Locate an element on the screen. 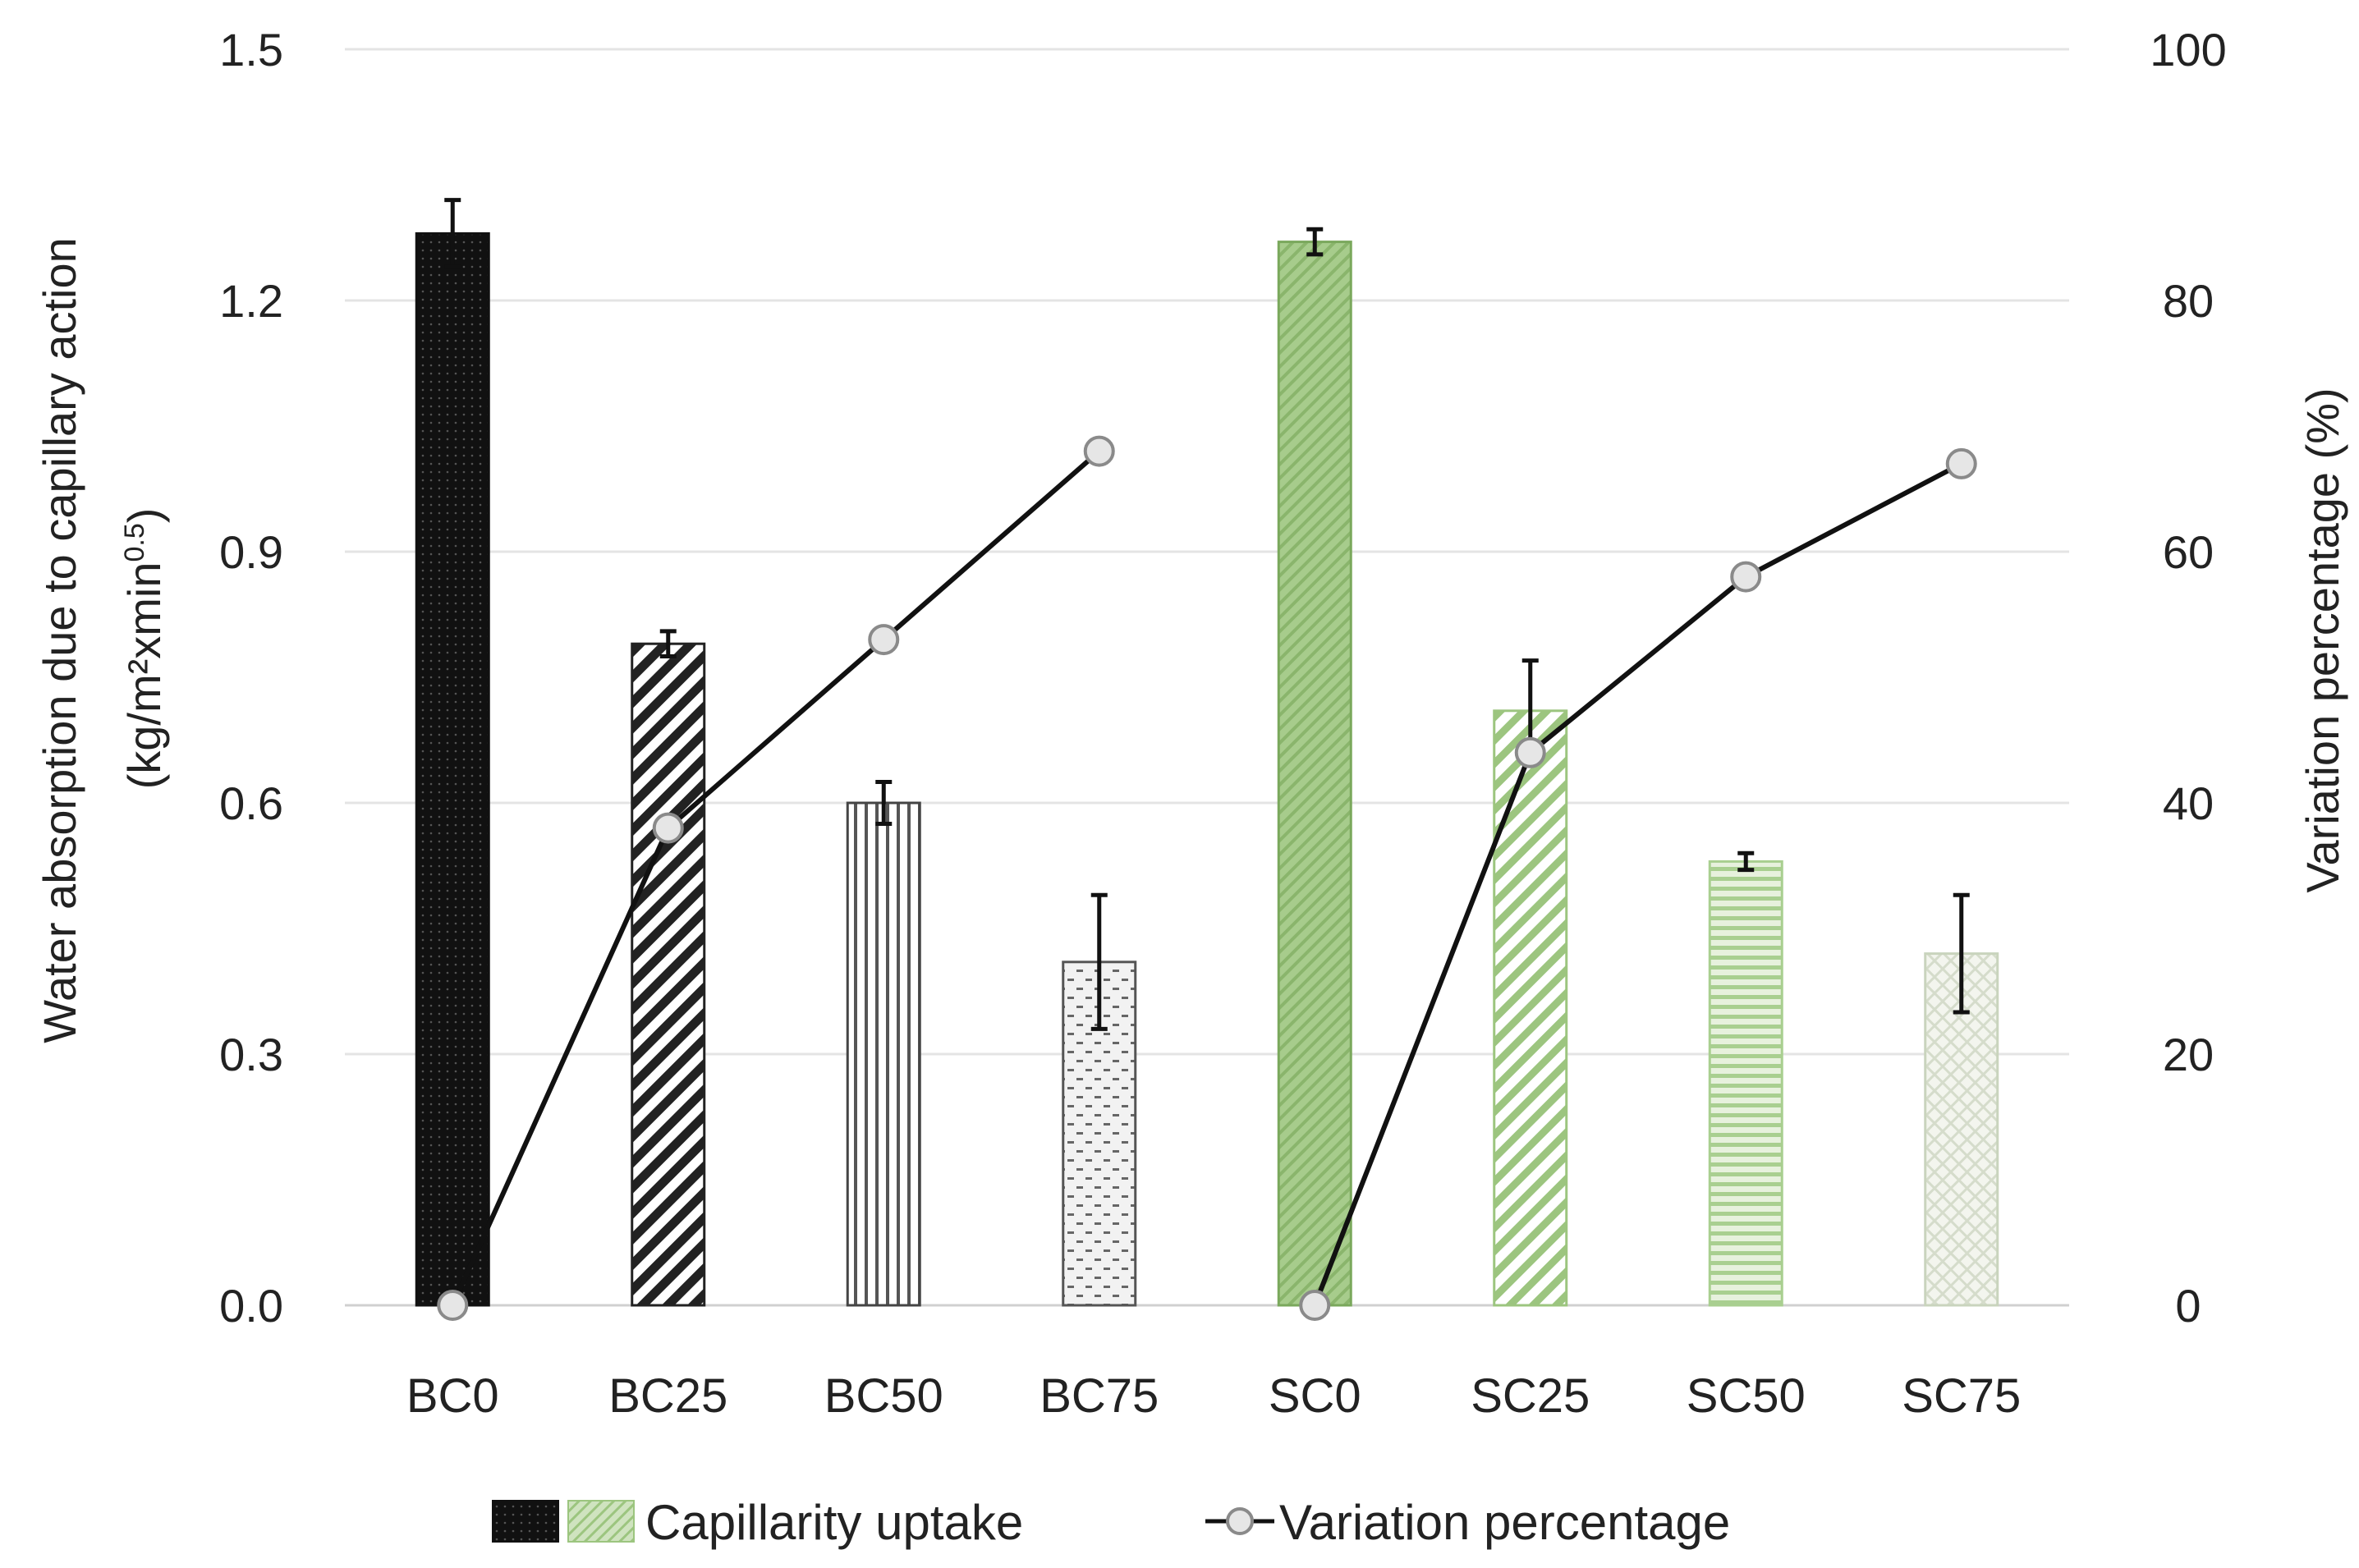 The height and width of the screenshot is (1568, 2359). left-tick-label: 1.5 is located at coordinates (251, 50).